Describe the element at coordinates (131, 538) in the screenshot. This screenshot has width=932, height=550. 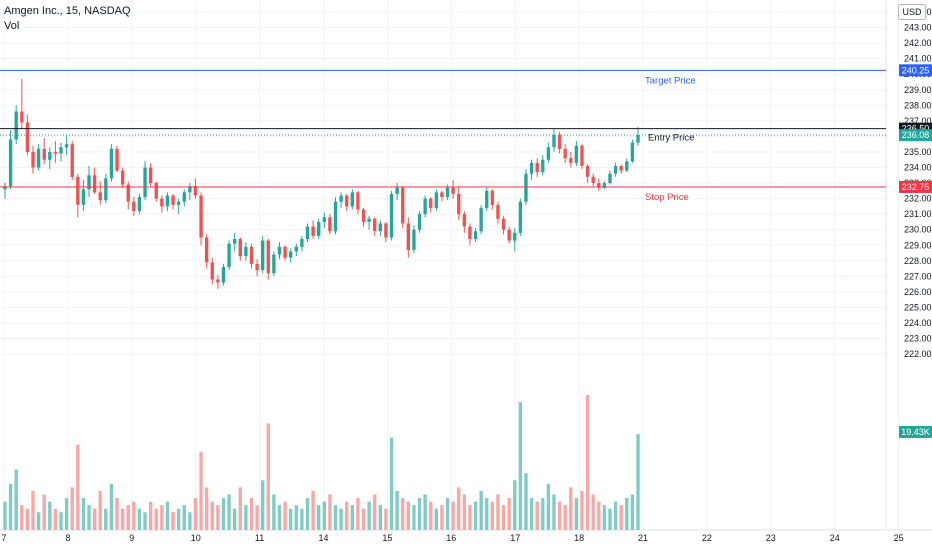
I see `x-tick-label: 9` at that location.